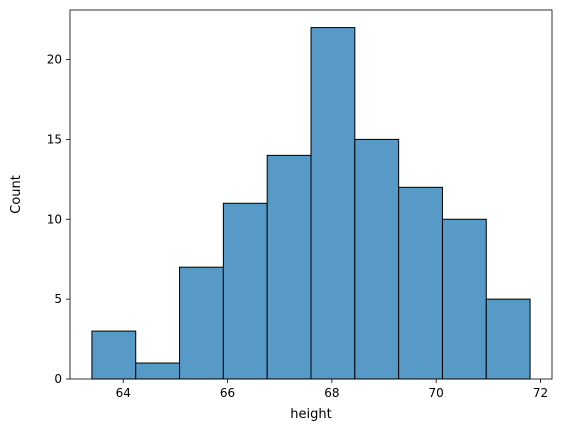 This screenshot has width=563, height=432. Describe the element at coordinates (436, 393) in the screenshot. I see `x-tick-label: 70` at that location.